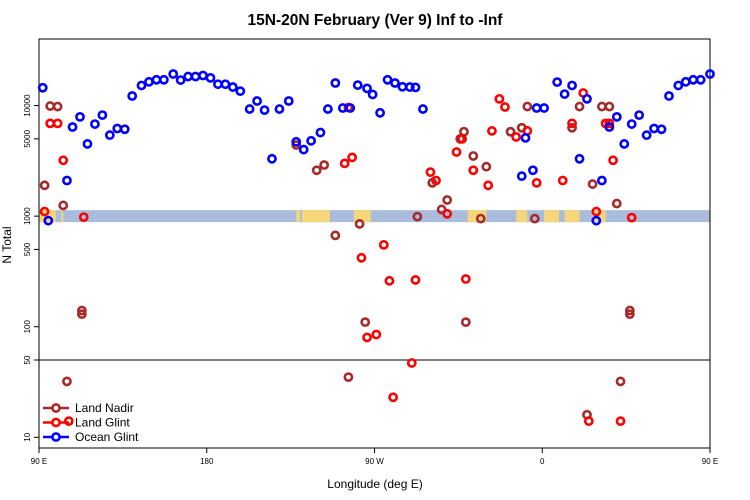 This screenshot has height=500, width=750. What do you see at coordinates (27, 436) in the screenshot?
I see `y-tick-label: 10` at bounding box center [27, 436].